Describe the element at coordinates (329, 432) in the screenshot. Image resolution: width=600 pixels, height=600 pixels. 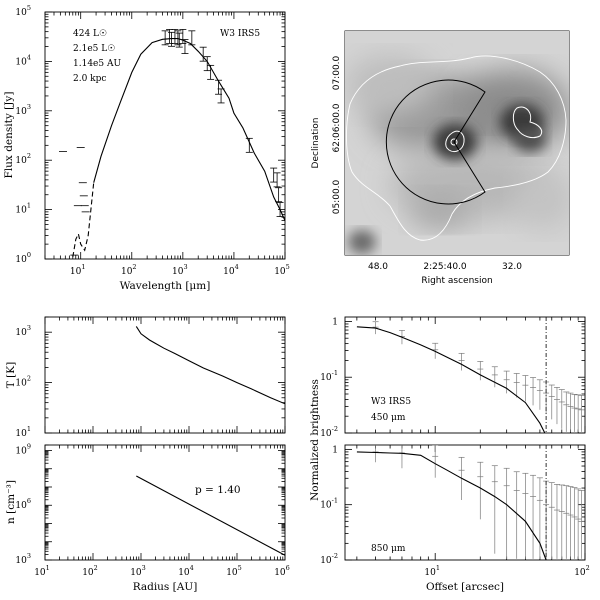
I see `radial_450-ytick-label: 10-2` at that location.